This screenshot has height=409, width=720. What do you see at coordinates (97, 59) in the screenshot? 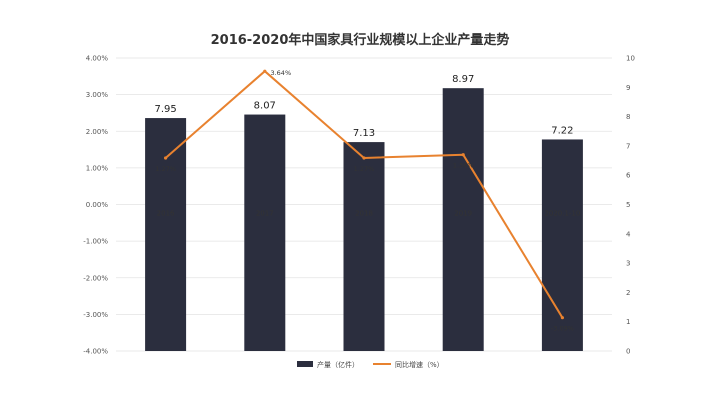
I see `left-tick-label: 4.00%` at bounding box center [97, 59].